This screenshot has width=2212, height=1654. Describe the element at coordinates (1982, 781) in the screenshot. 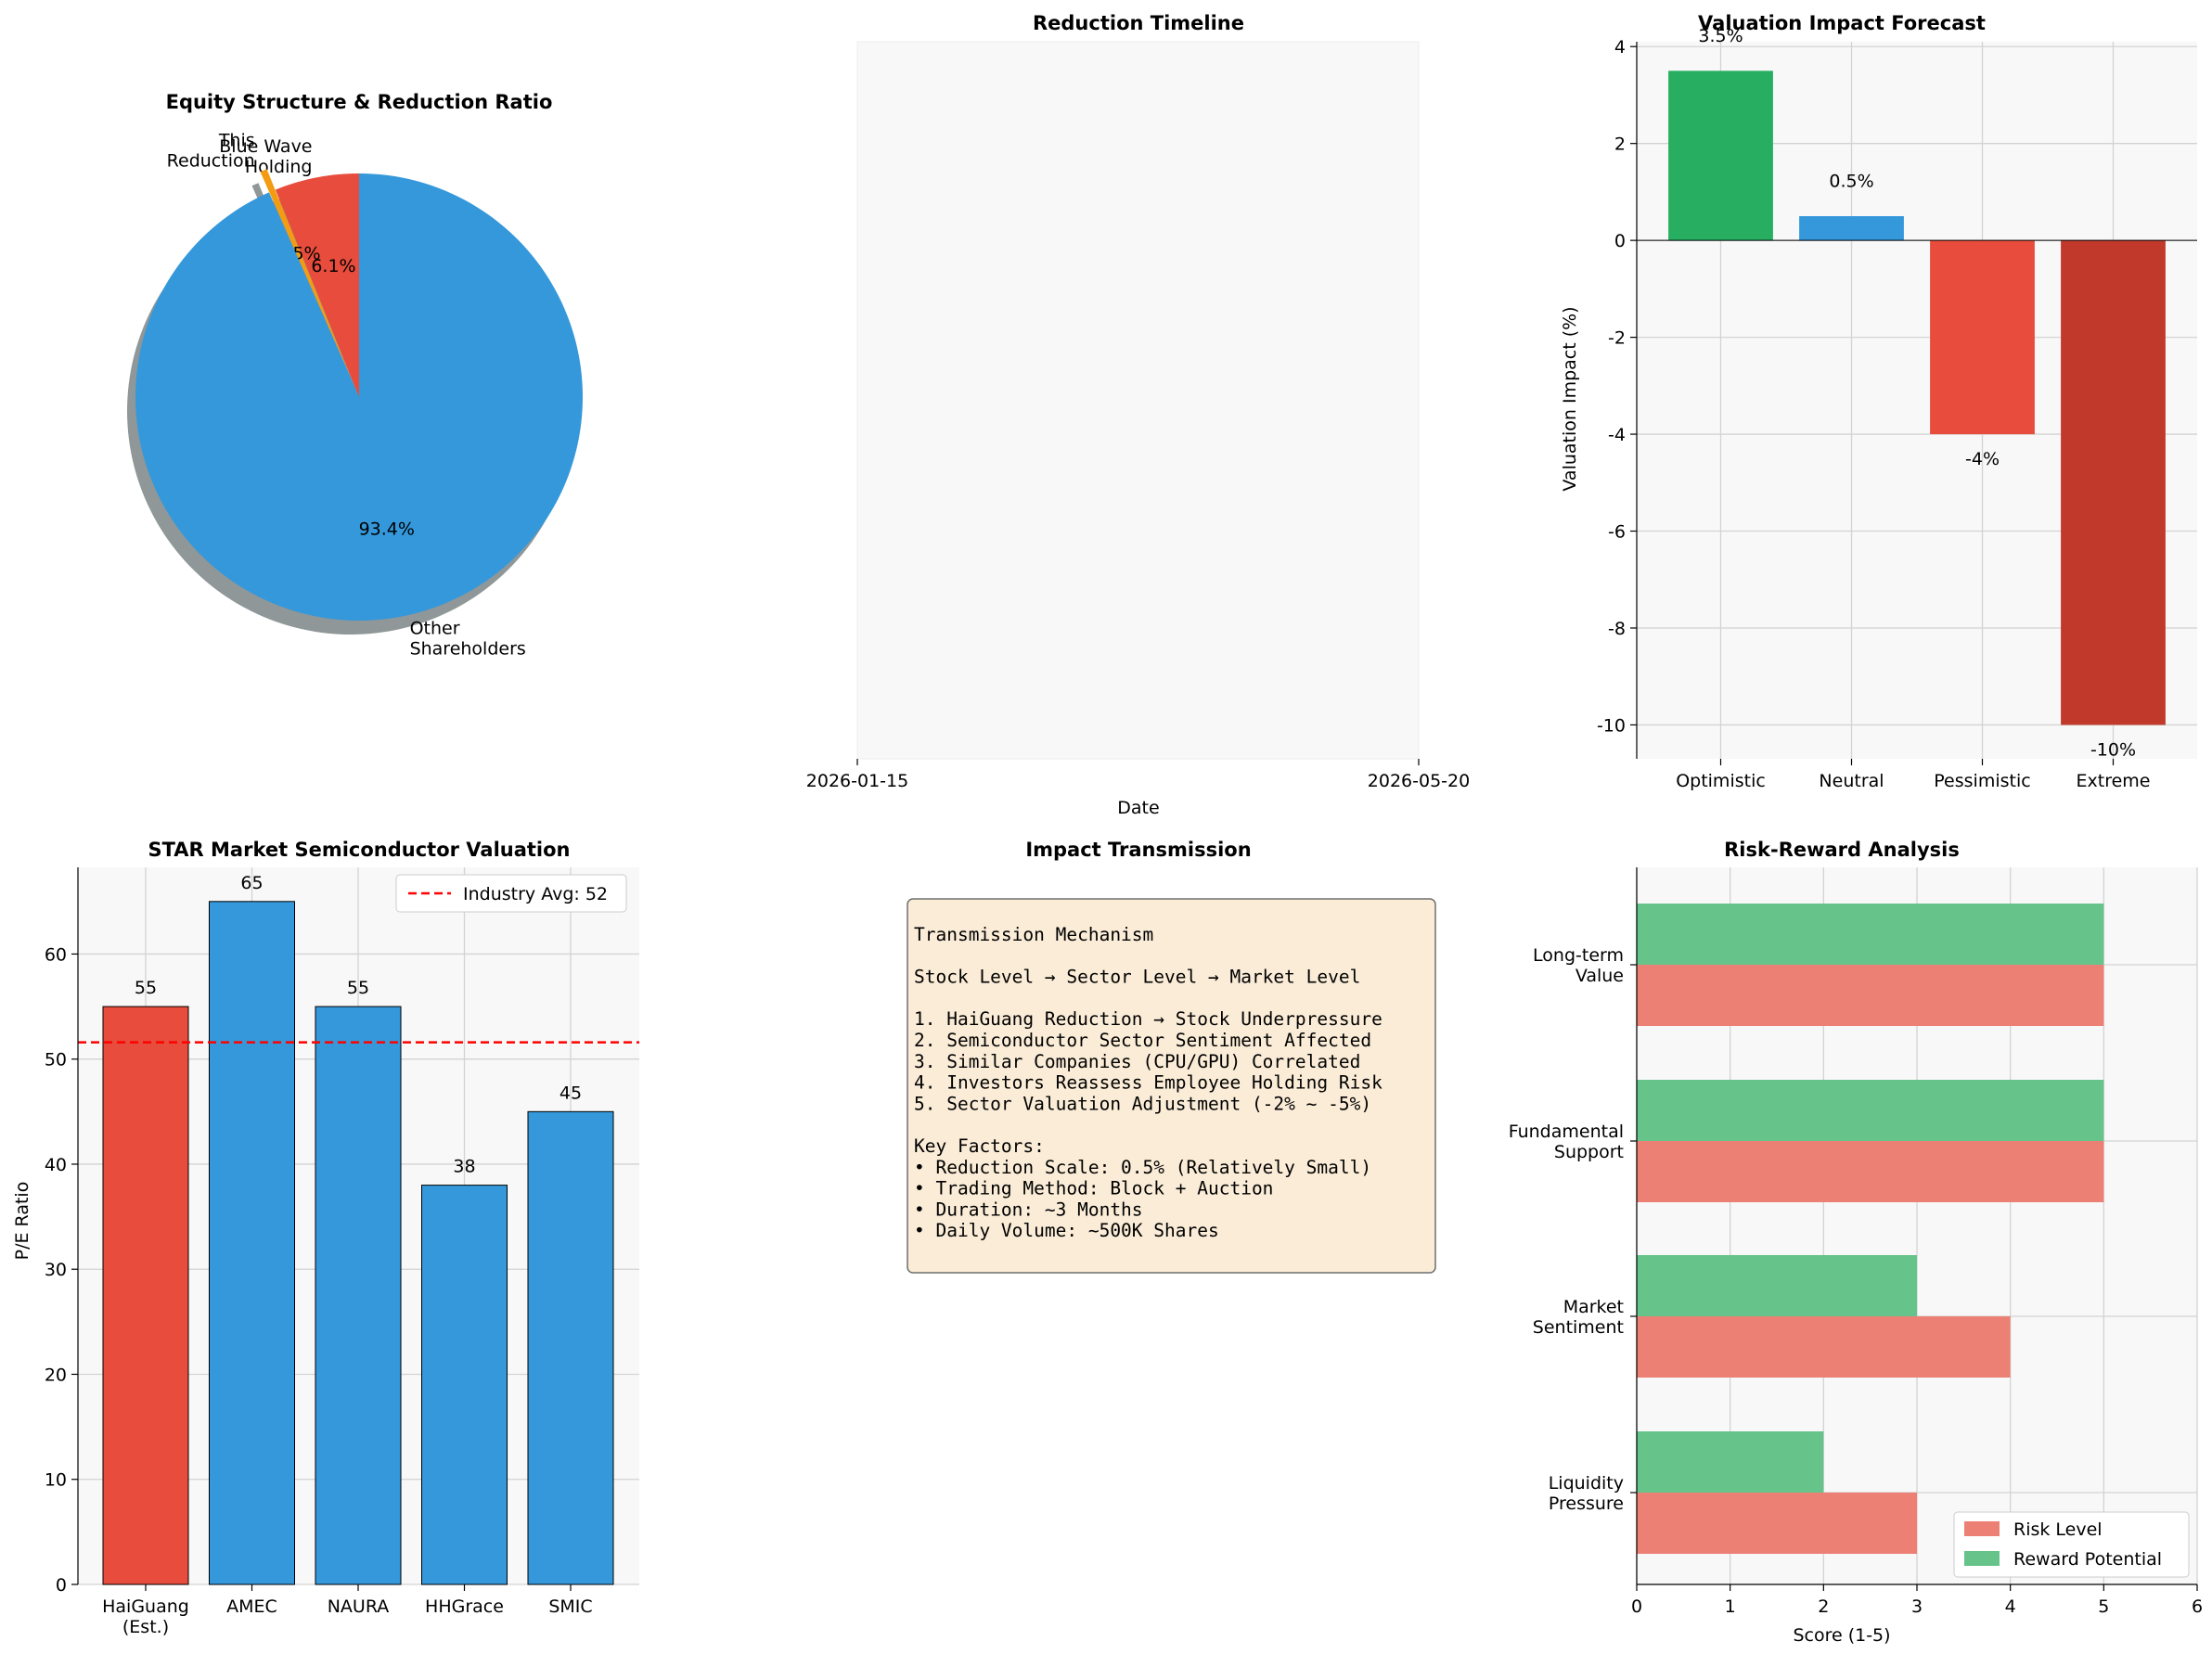

I see `impact-xtick-label: Pessimistic` at that location.